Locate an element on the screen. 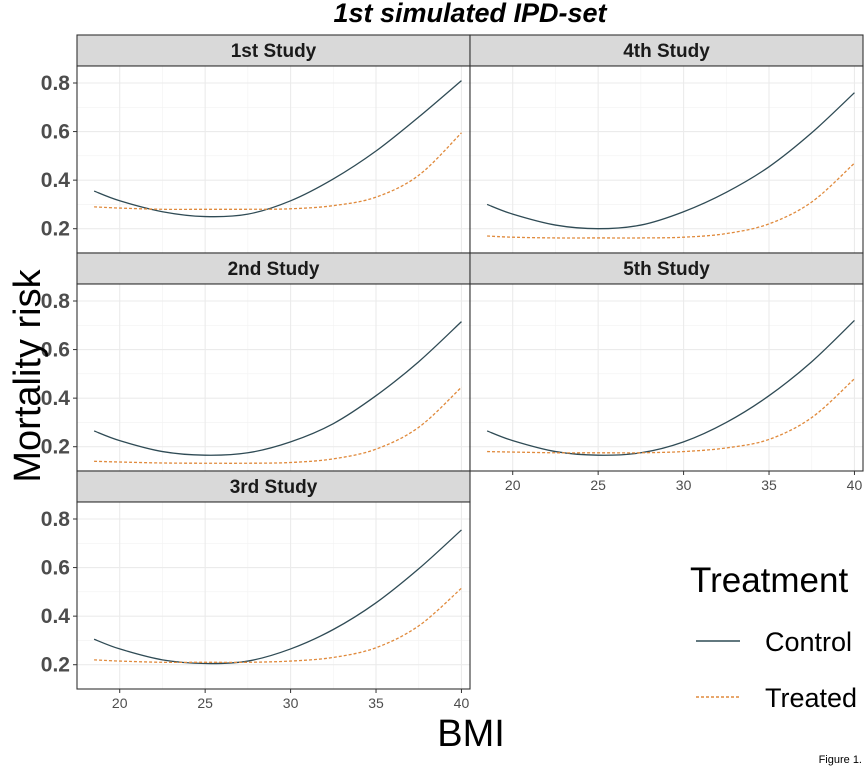 The height and width of the screenshot is (768, 864). legend-title: Treatment is located at coordinates (769, 580).